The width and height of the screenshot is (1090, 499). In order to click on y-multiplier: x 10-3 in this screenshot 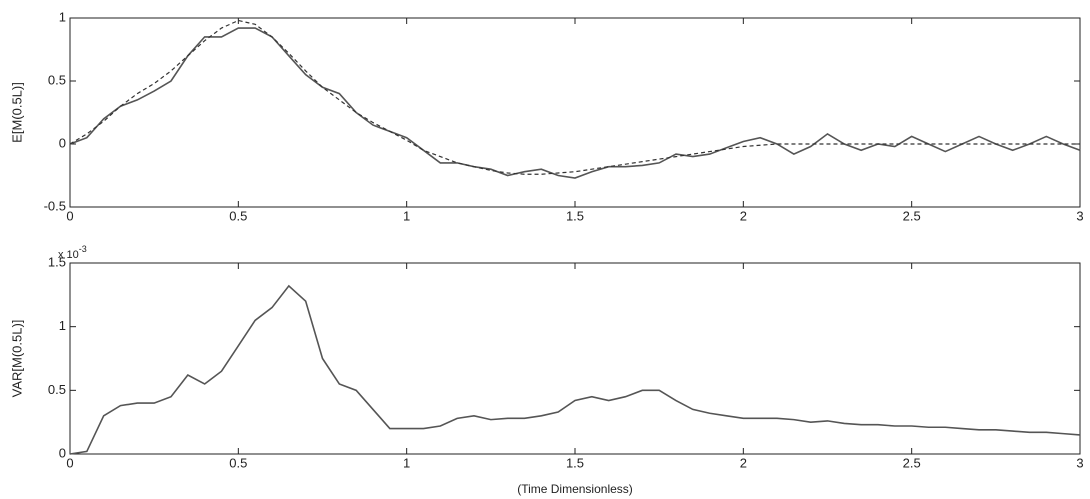, I will do `click(72, 252)`.